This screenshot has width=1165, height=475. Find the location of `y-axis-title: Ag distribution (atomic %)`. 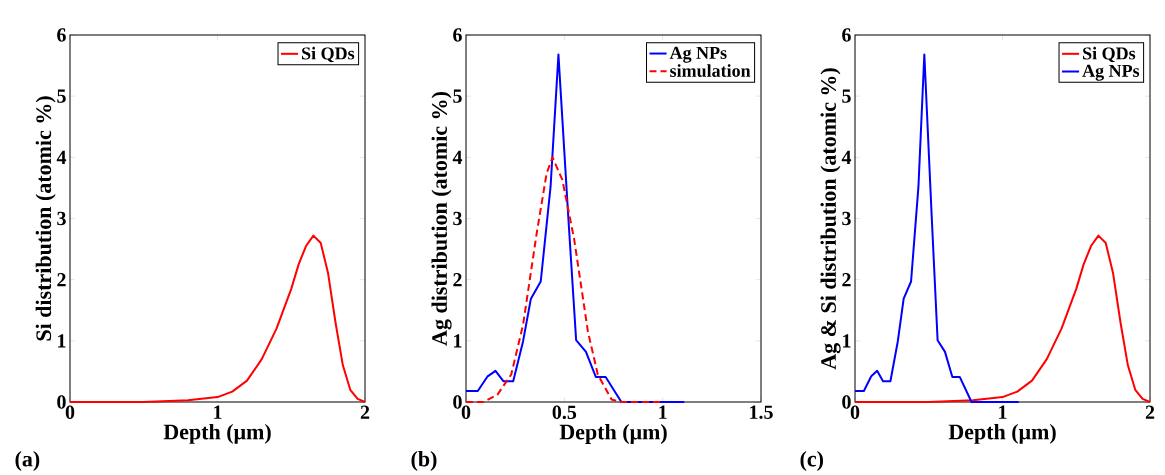

y-axis-title: Ag distribution (atomic %) is located at coordinates (441, 219).